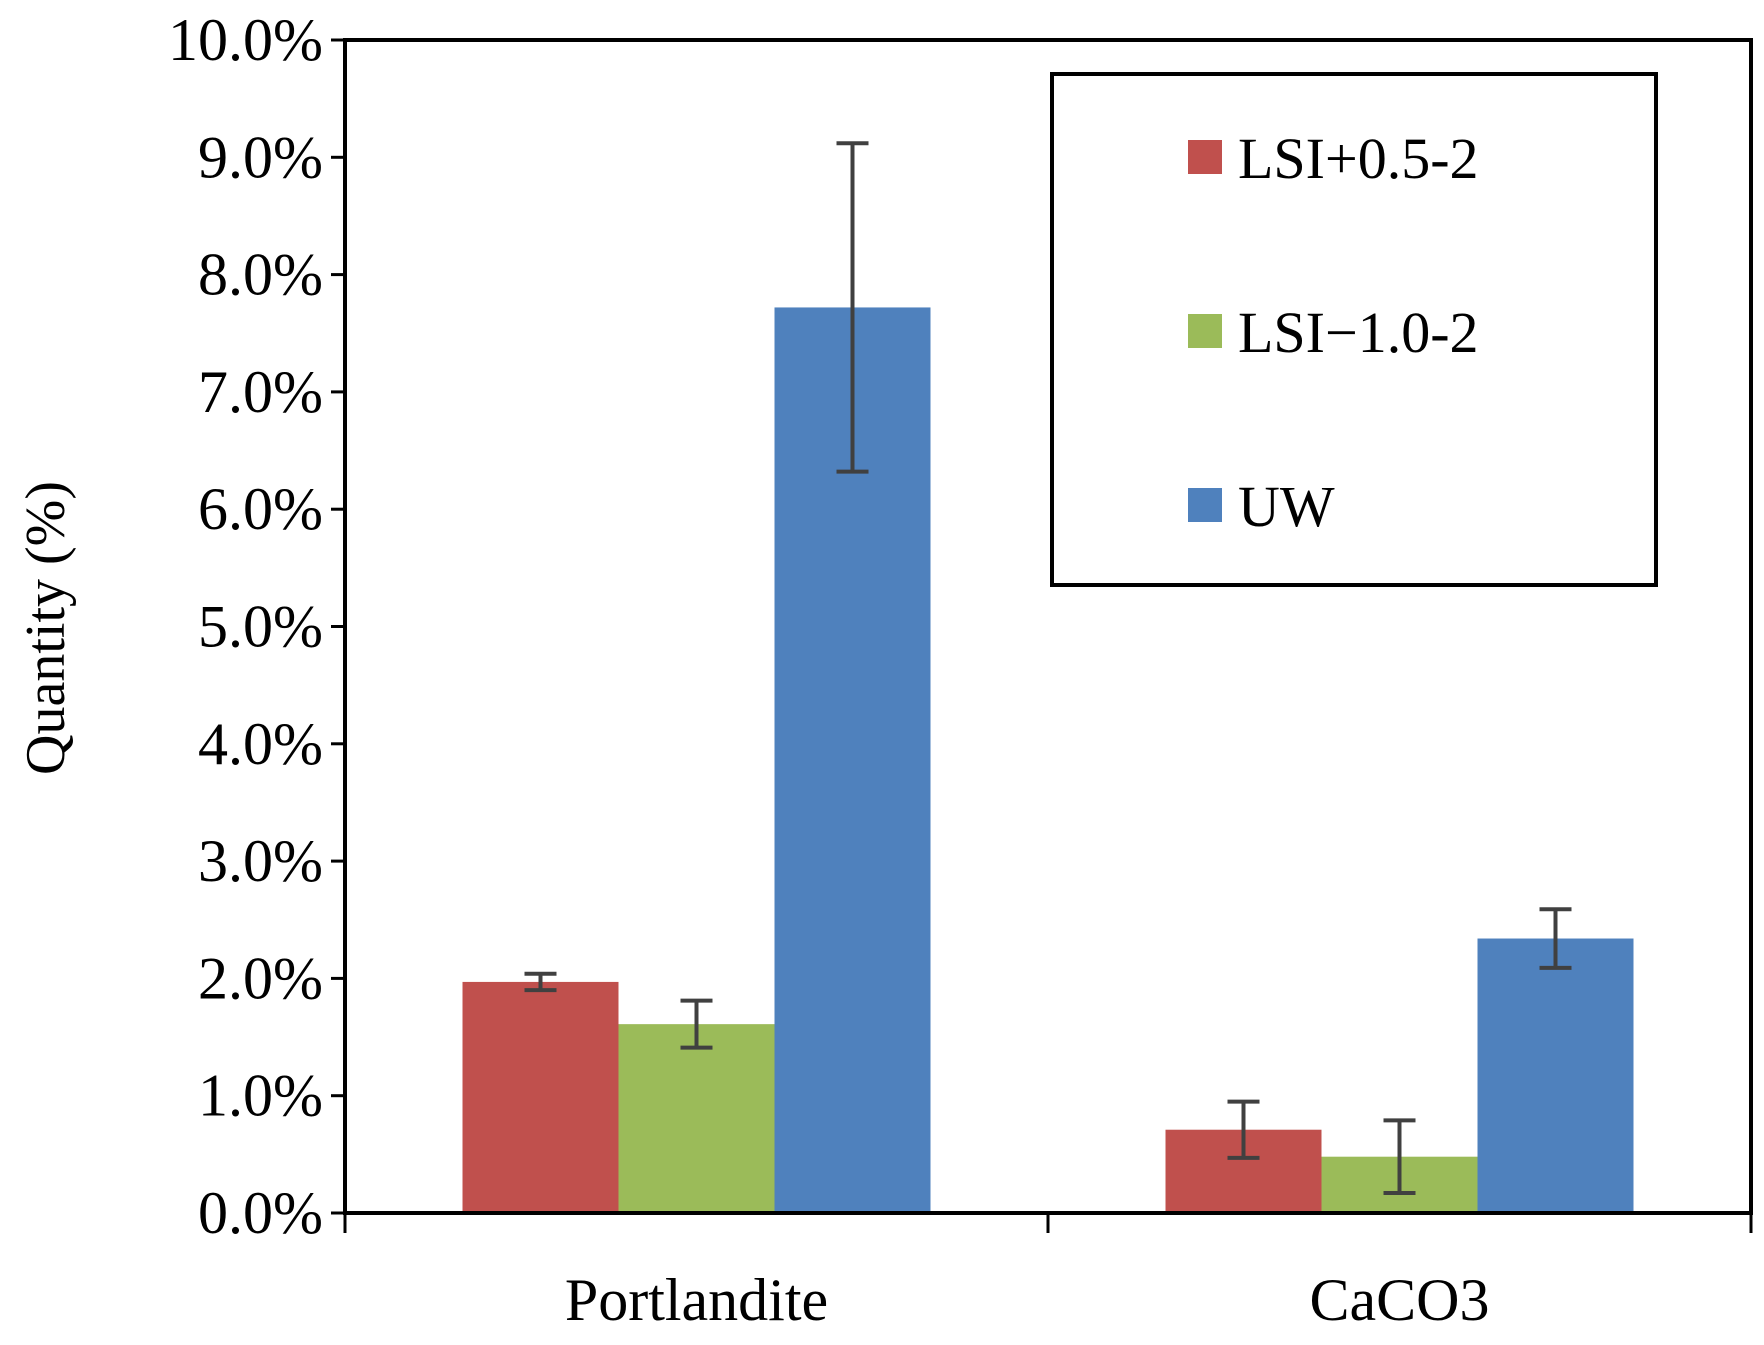 The height and width of the screenshot is (1345, 1764). Describe the element at coordinates (260, 978) in the screenshot. I see `y-tick-label: 2.0%` at that location.